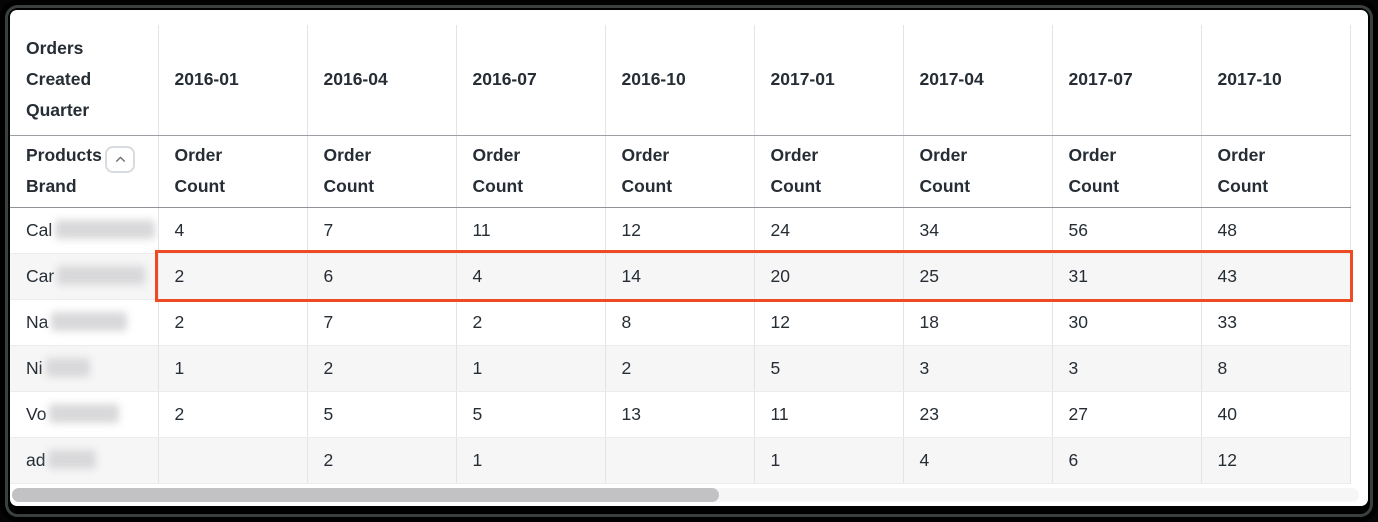 The image size is (1378, 522). I want to click on order-count-cell: 56, so click(1127, 230).